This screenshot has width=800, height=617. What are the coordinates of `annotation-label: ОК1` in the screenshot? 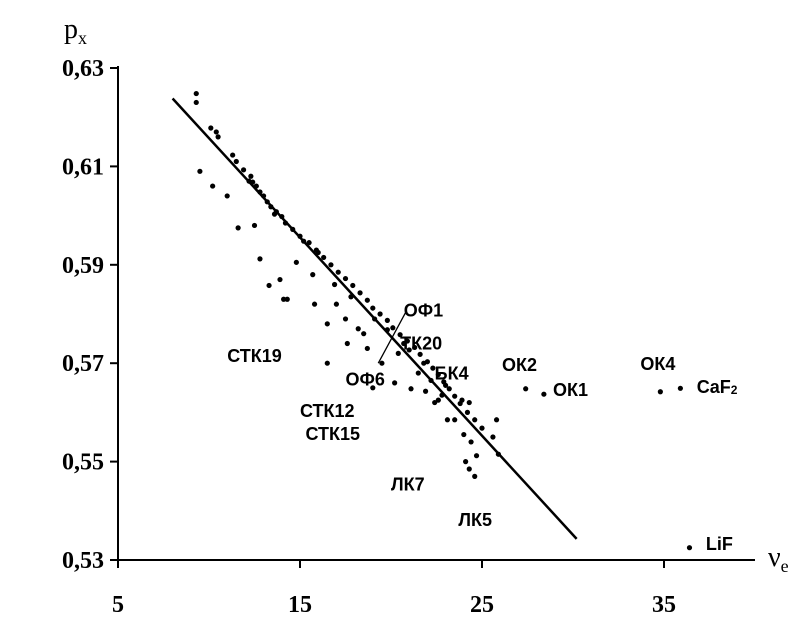 It's located at (570, 390).